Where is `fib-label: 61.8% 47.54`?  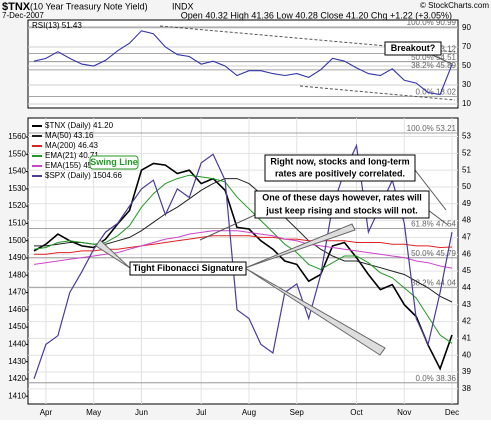 fib-label: 61.8% 47.54 is located at coordinates (433, 223).